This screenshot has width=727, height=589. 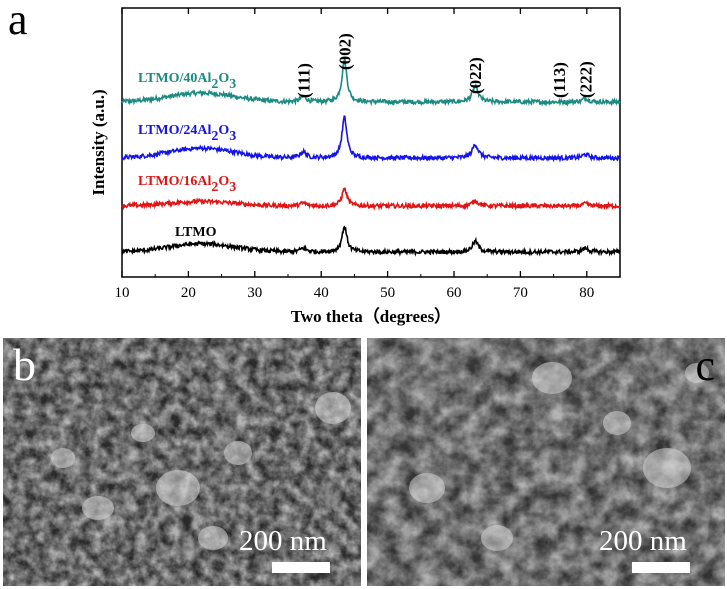 What do you see at coordinates (303, 80) in the screenshot?
I see `peak-label-0: (111)` at bounding box center [303, 80].